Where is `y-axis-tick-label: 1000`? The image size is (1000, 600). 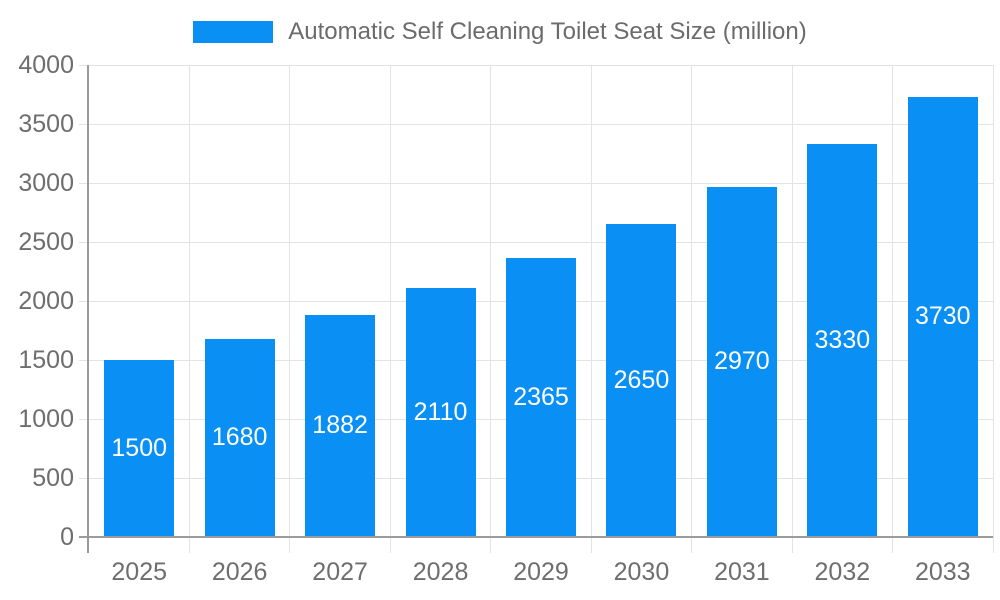 y-axis-tick-label: 1000 is located at coordinates (46, 418).